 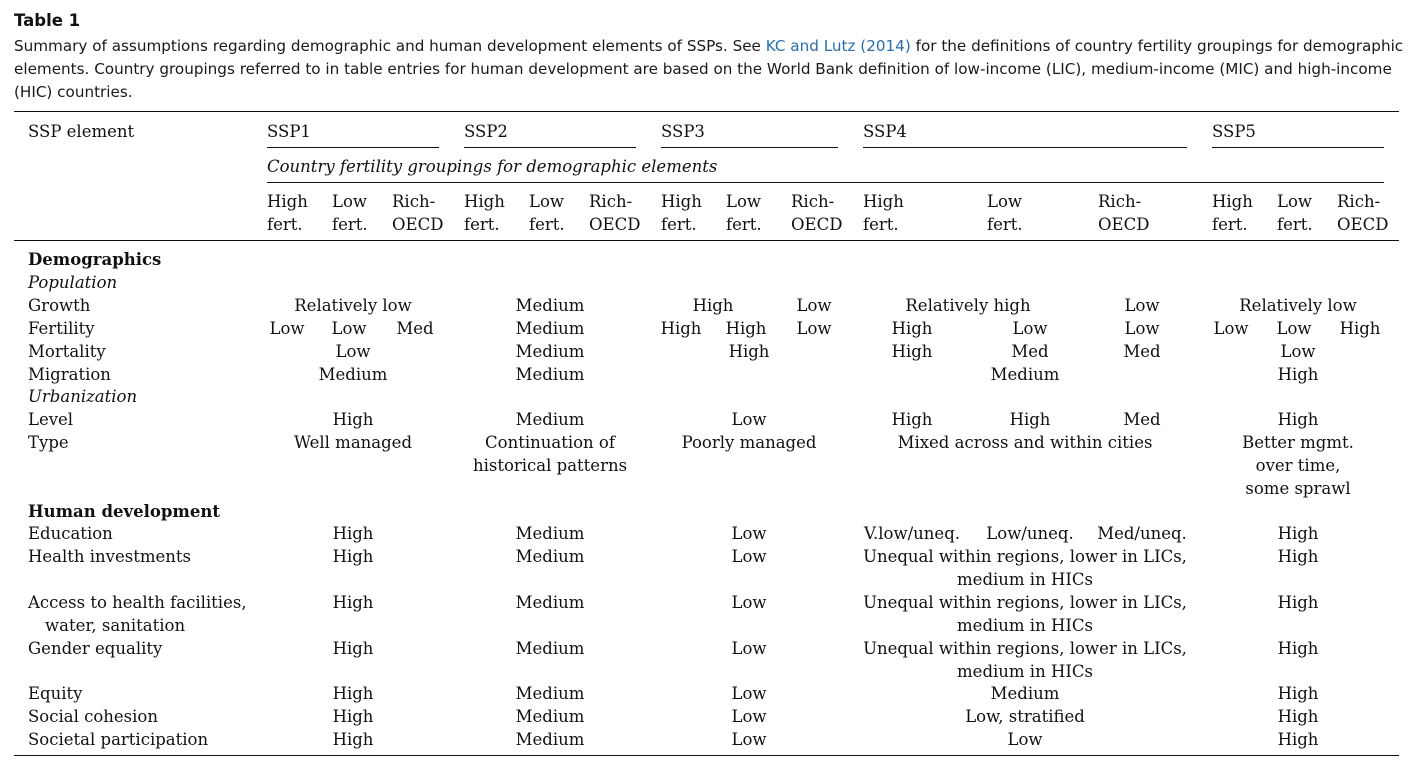 What do you see at coordinates (706, 755) in the screenshot?
I see `bottom-rule` at bounding box center [706, 755].